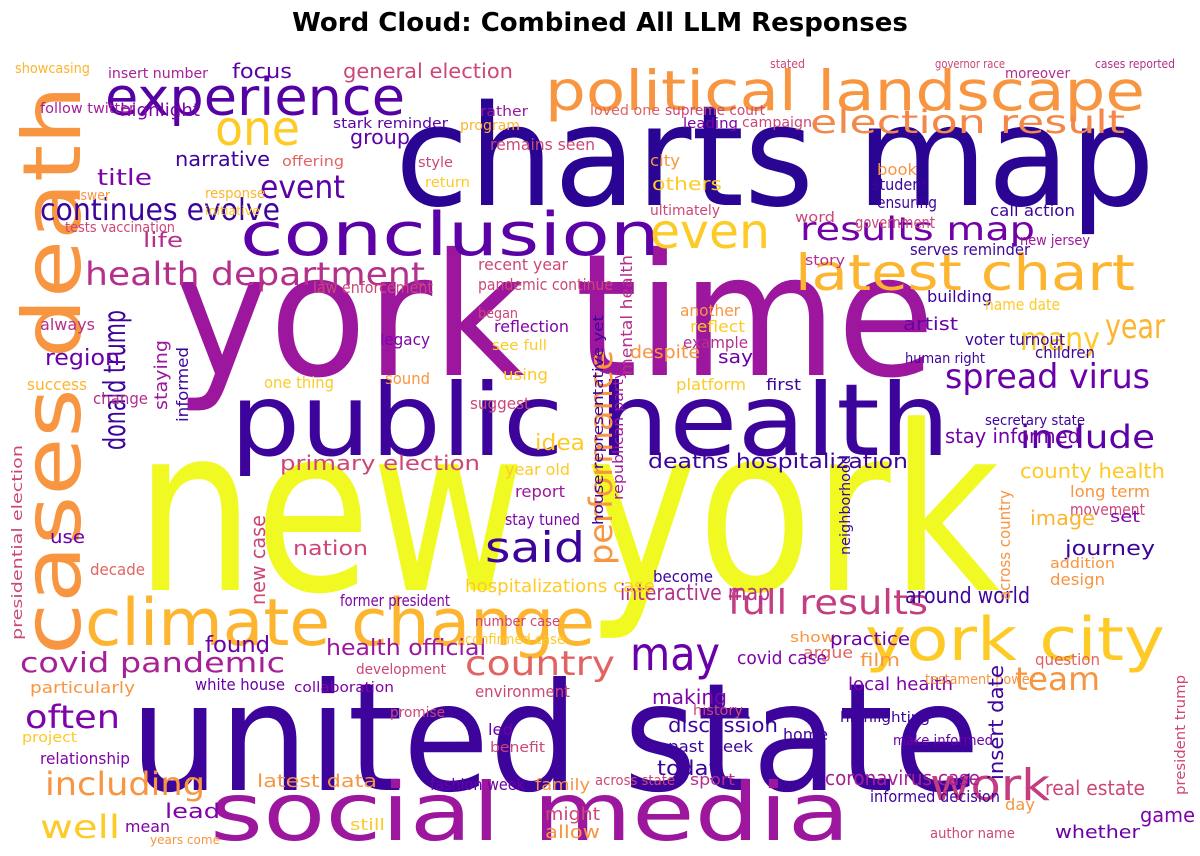  What do you see at coordinates (1057, 679) in the screenshot?
I see `word: team` at bounding box center [1057, 679].